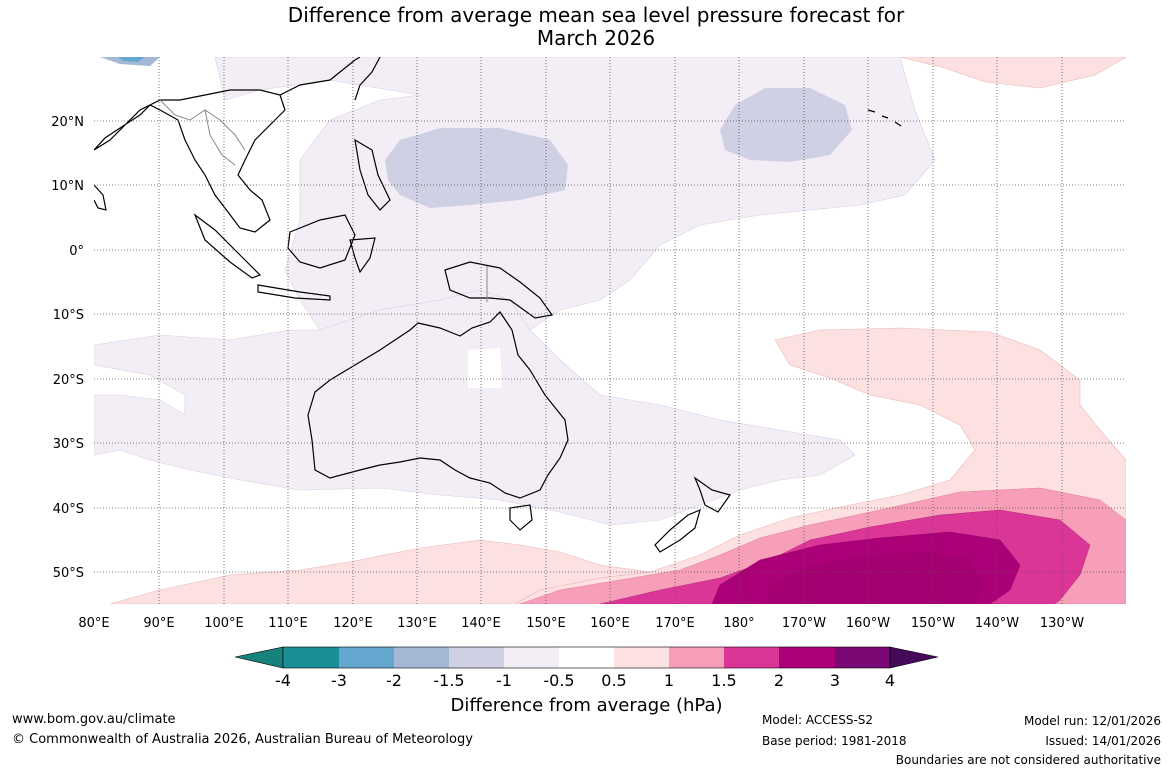  I want to click on lon-label-130E: 130°E, so click(417, 623).